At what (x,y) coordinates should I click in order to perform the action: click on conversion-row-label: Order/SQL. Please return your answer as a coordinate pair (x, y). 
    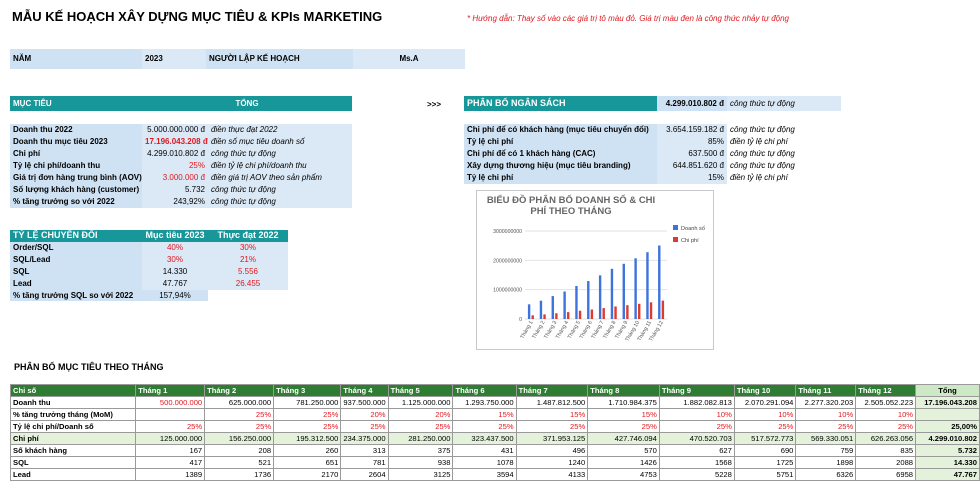
    Looking at the image, I should click on (76, 248).